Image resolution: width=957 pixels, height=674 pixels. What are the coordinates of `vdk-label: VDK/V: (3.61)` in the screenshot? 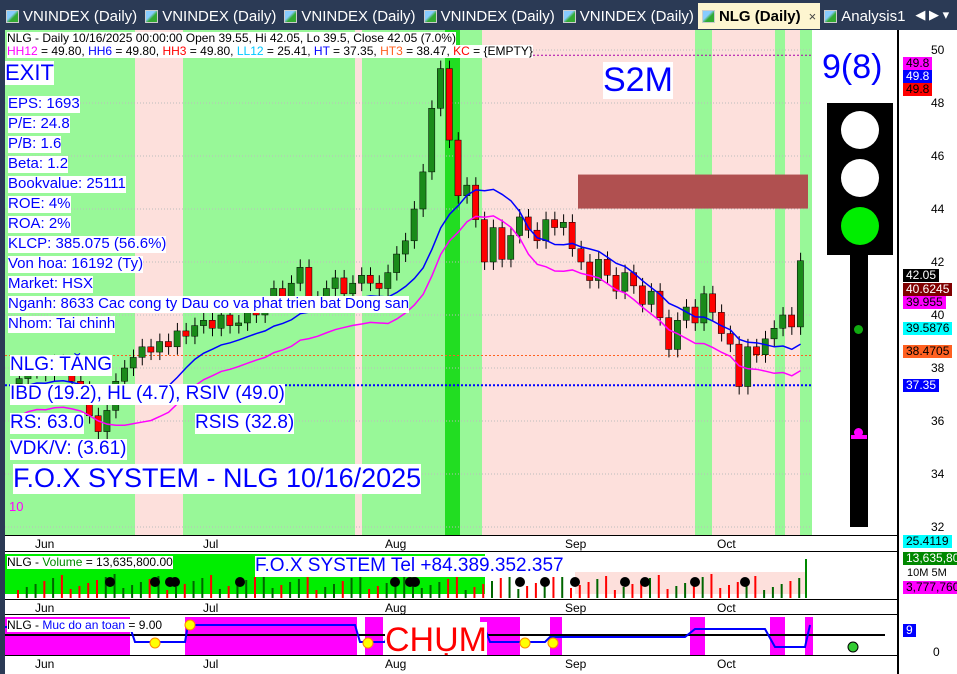 It's located at (68, 449).